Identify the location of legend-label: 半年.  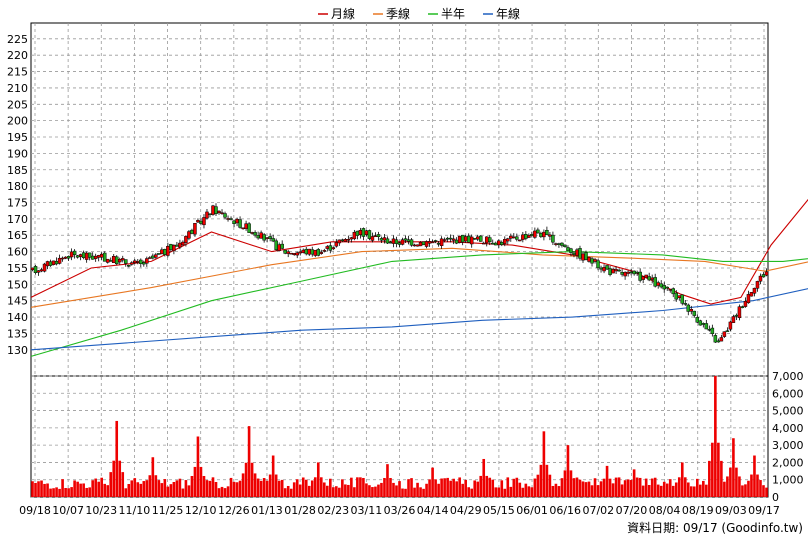
(453, 14).